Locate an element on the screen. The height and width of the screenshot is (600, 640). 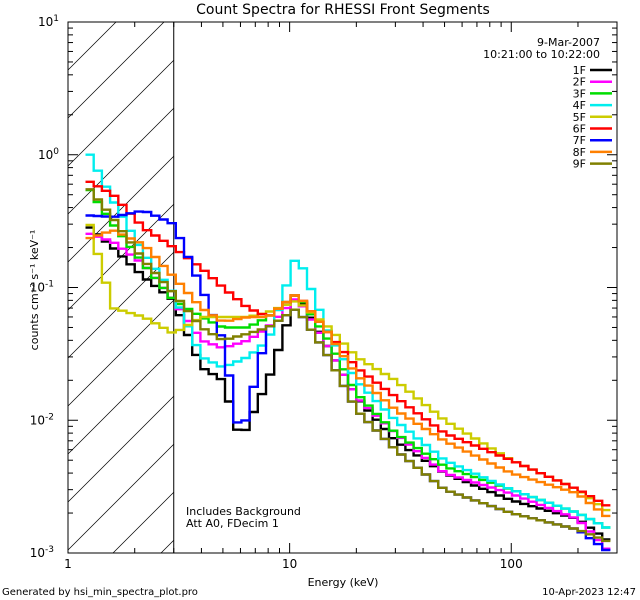
legend-label: 1F is located at coordinates (579, 70).